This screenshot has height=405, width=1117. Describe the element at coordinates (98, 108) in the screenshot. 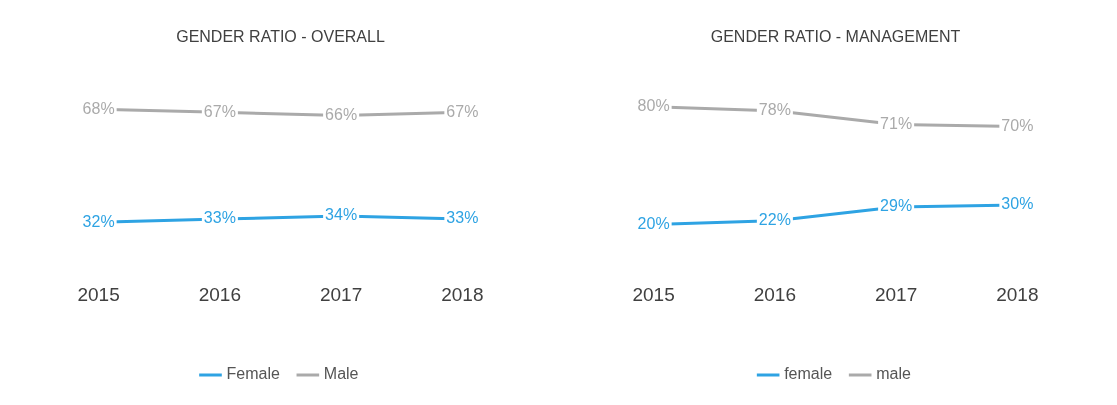

I see `data-label: 68%` at that location.